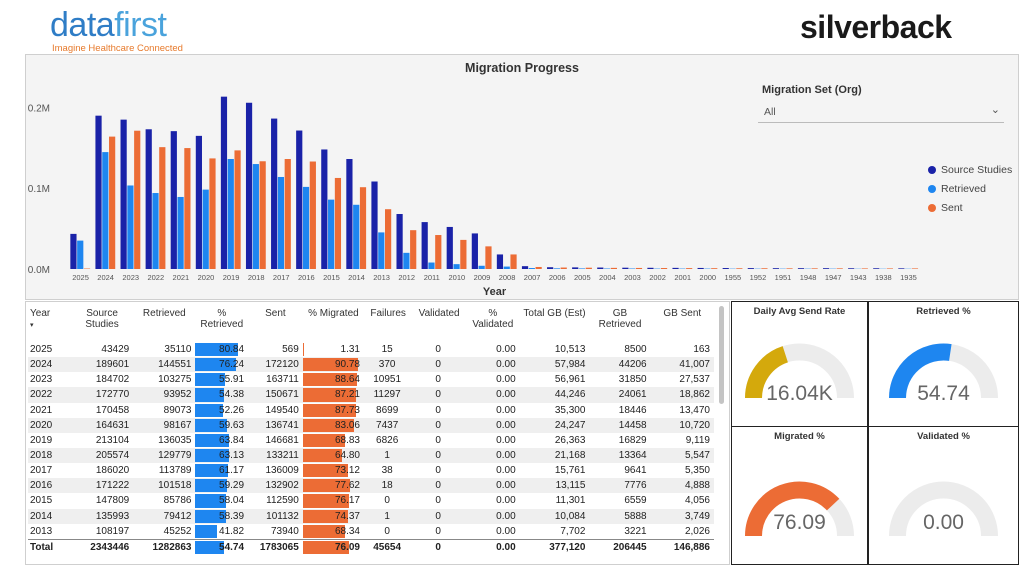  I want to click on cell-pct-migrated: 74.37, so click(333, 516).